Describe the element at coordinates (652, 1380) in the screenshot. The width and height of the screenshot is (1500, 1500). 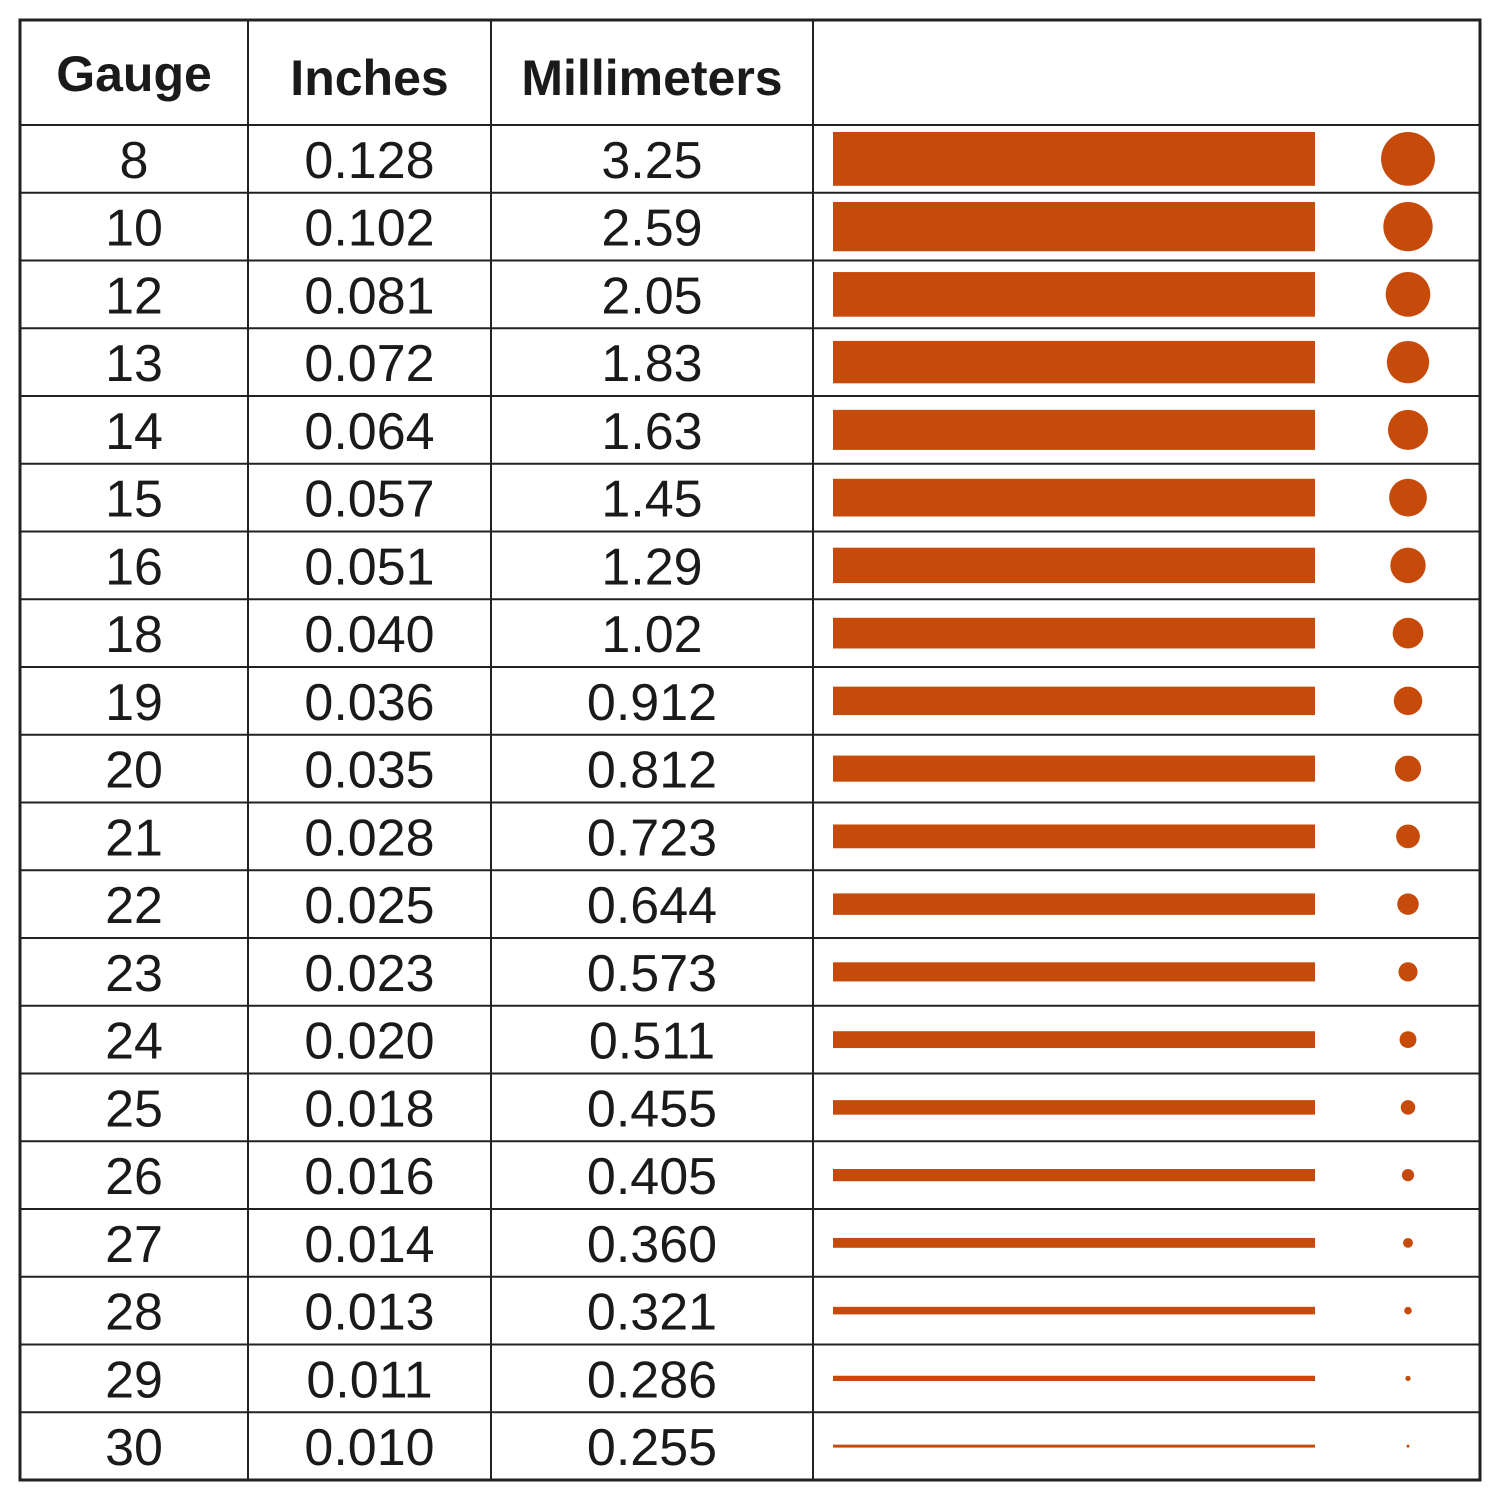
I see `table-cell: 0.286` at that location.